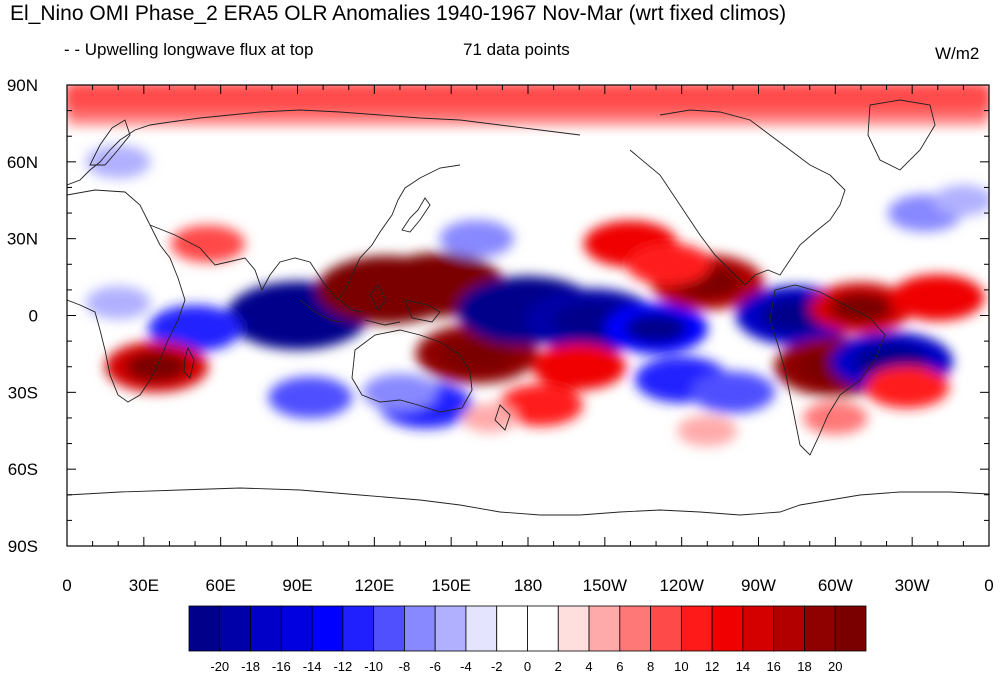 Image resolution: width=1005 pixels, height=676 pixels. I want to click on lon-tick-label: 120E, so click(374, 585).